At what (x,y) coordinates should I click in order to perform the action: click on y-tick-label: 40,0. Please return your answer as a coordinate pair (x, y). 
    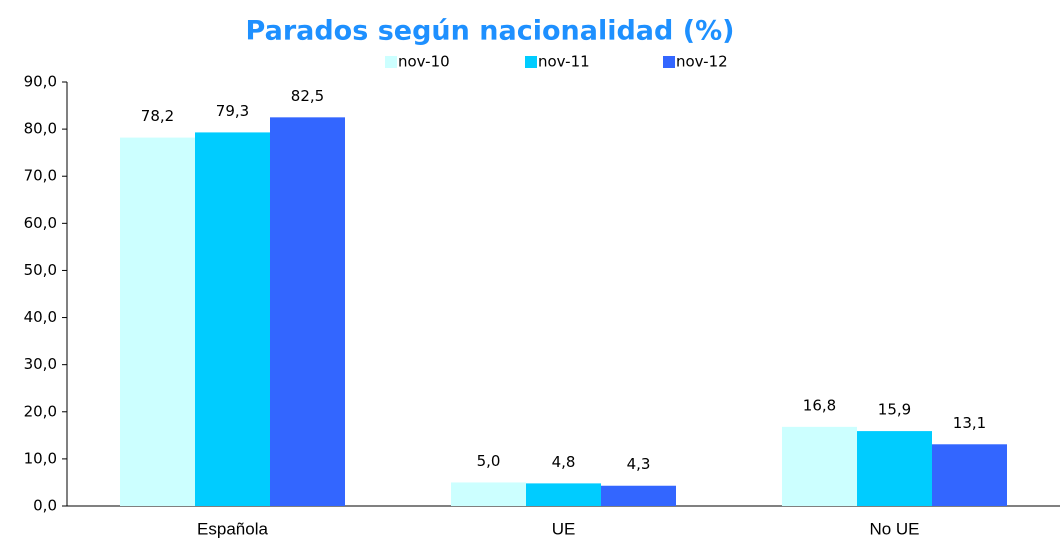
    Looking at the image, I should click on (40, 317).